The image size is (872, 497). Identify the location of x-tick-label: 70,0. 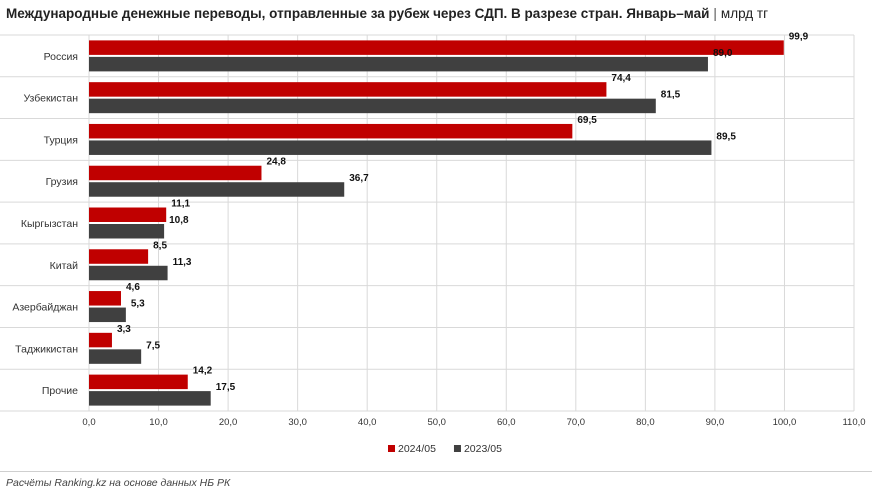
(576, 422).